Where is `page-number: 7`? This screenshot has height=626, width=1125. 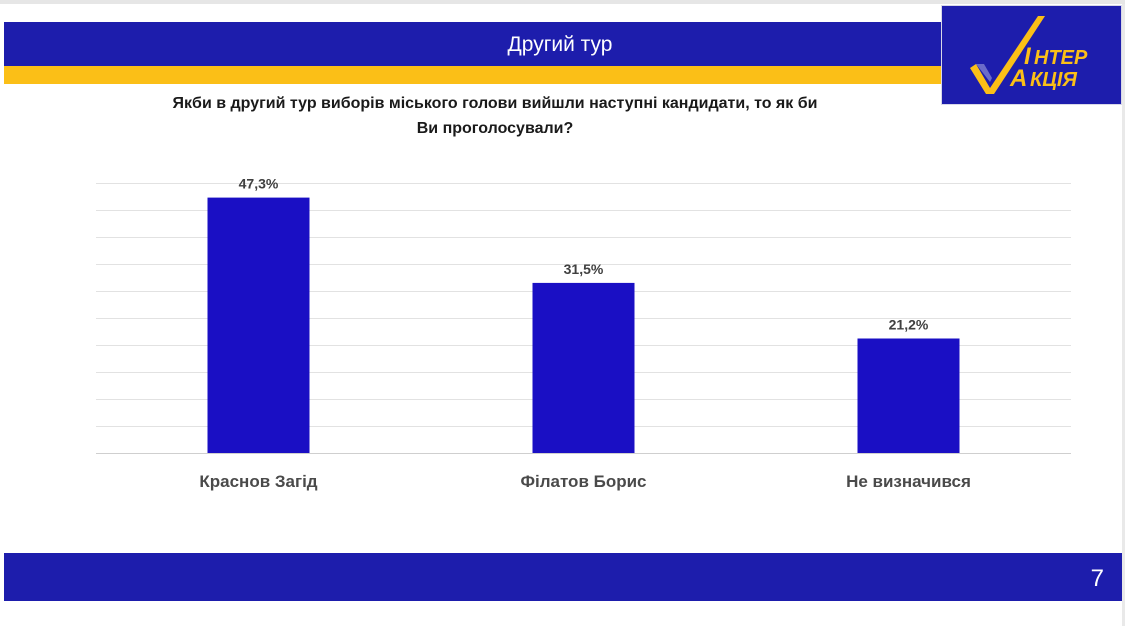
page-number: 7 is located at coordinates (1097, 578).